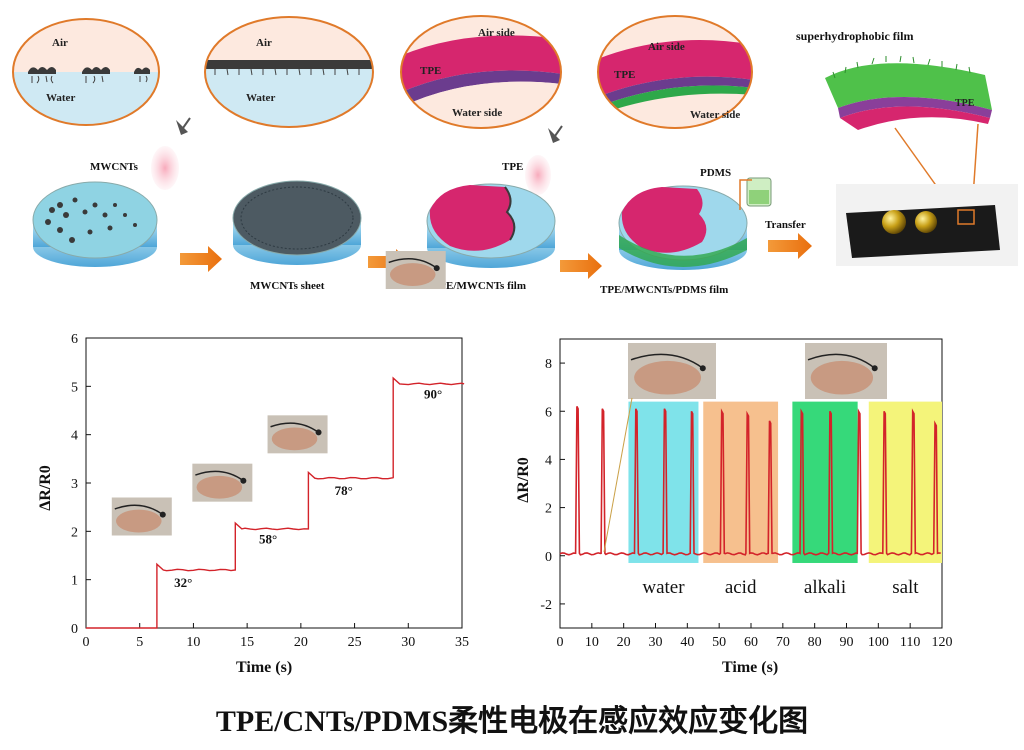 This screenshot has height=750, width=1024. I want to click on chart1-xtick-label: 5, so click(139, 642).